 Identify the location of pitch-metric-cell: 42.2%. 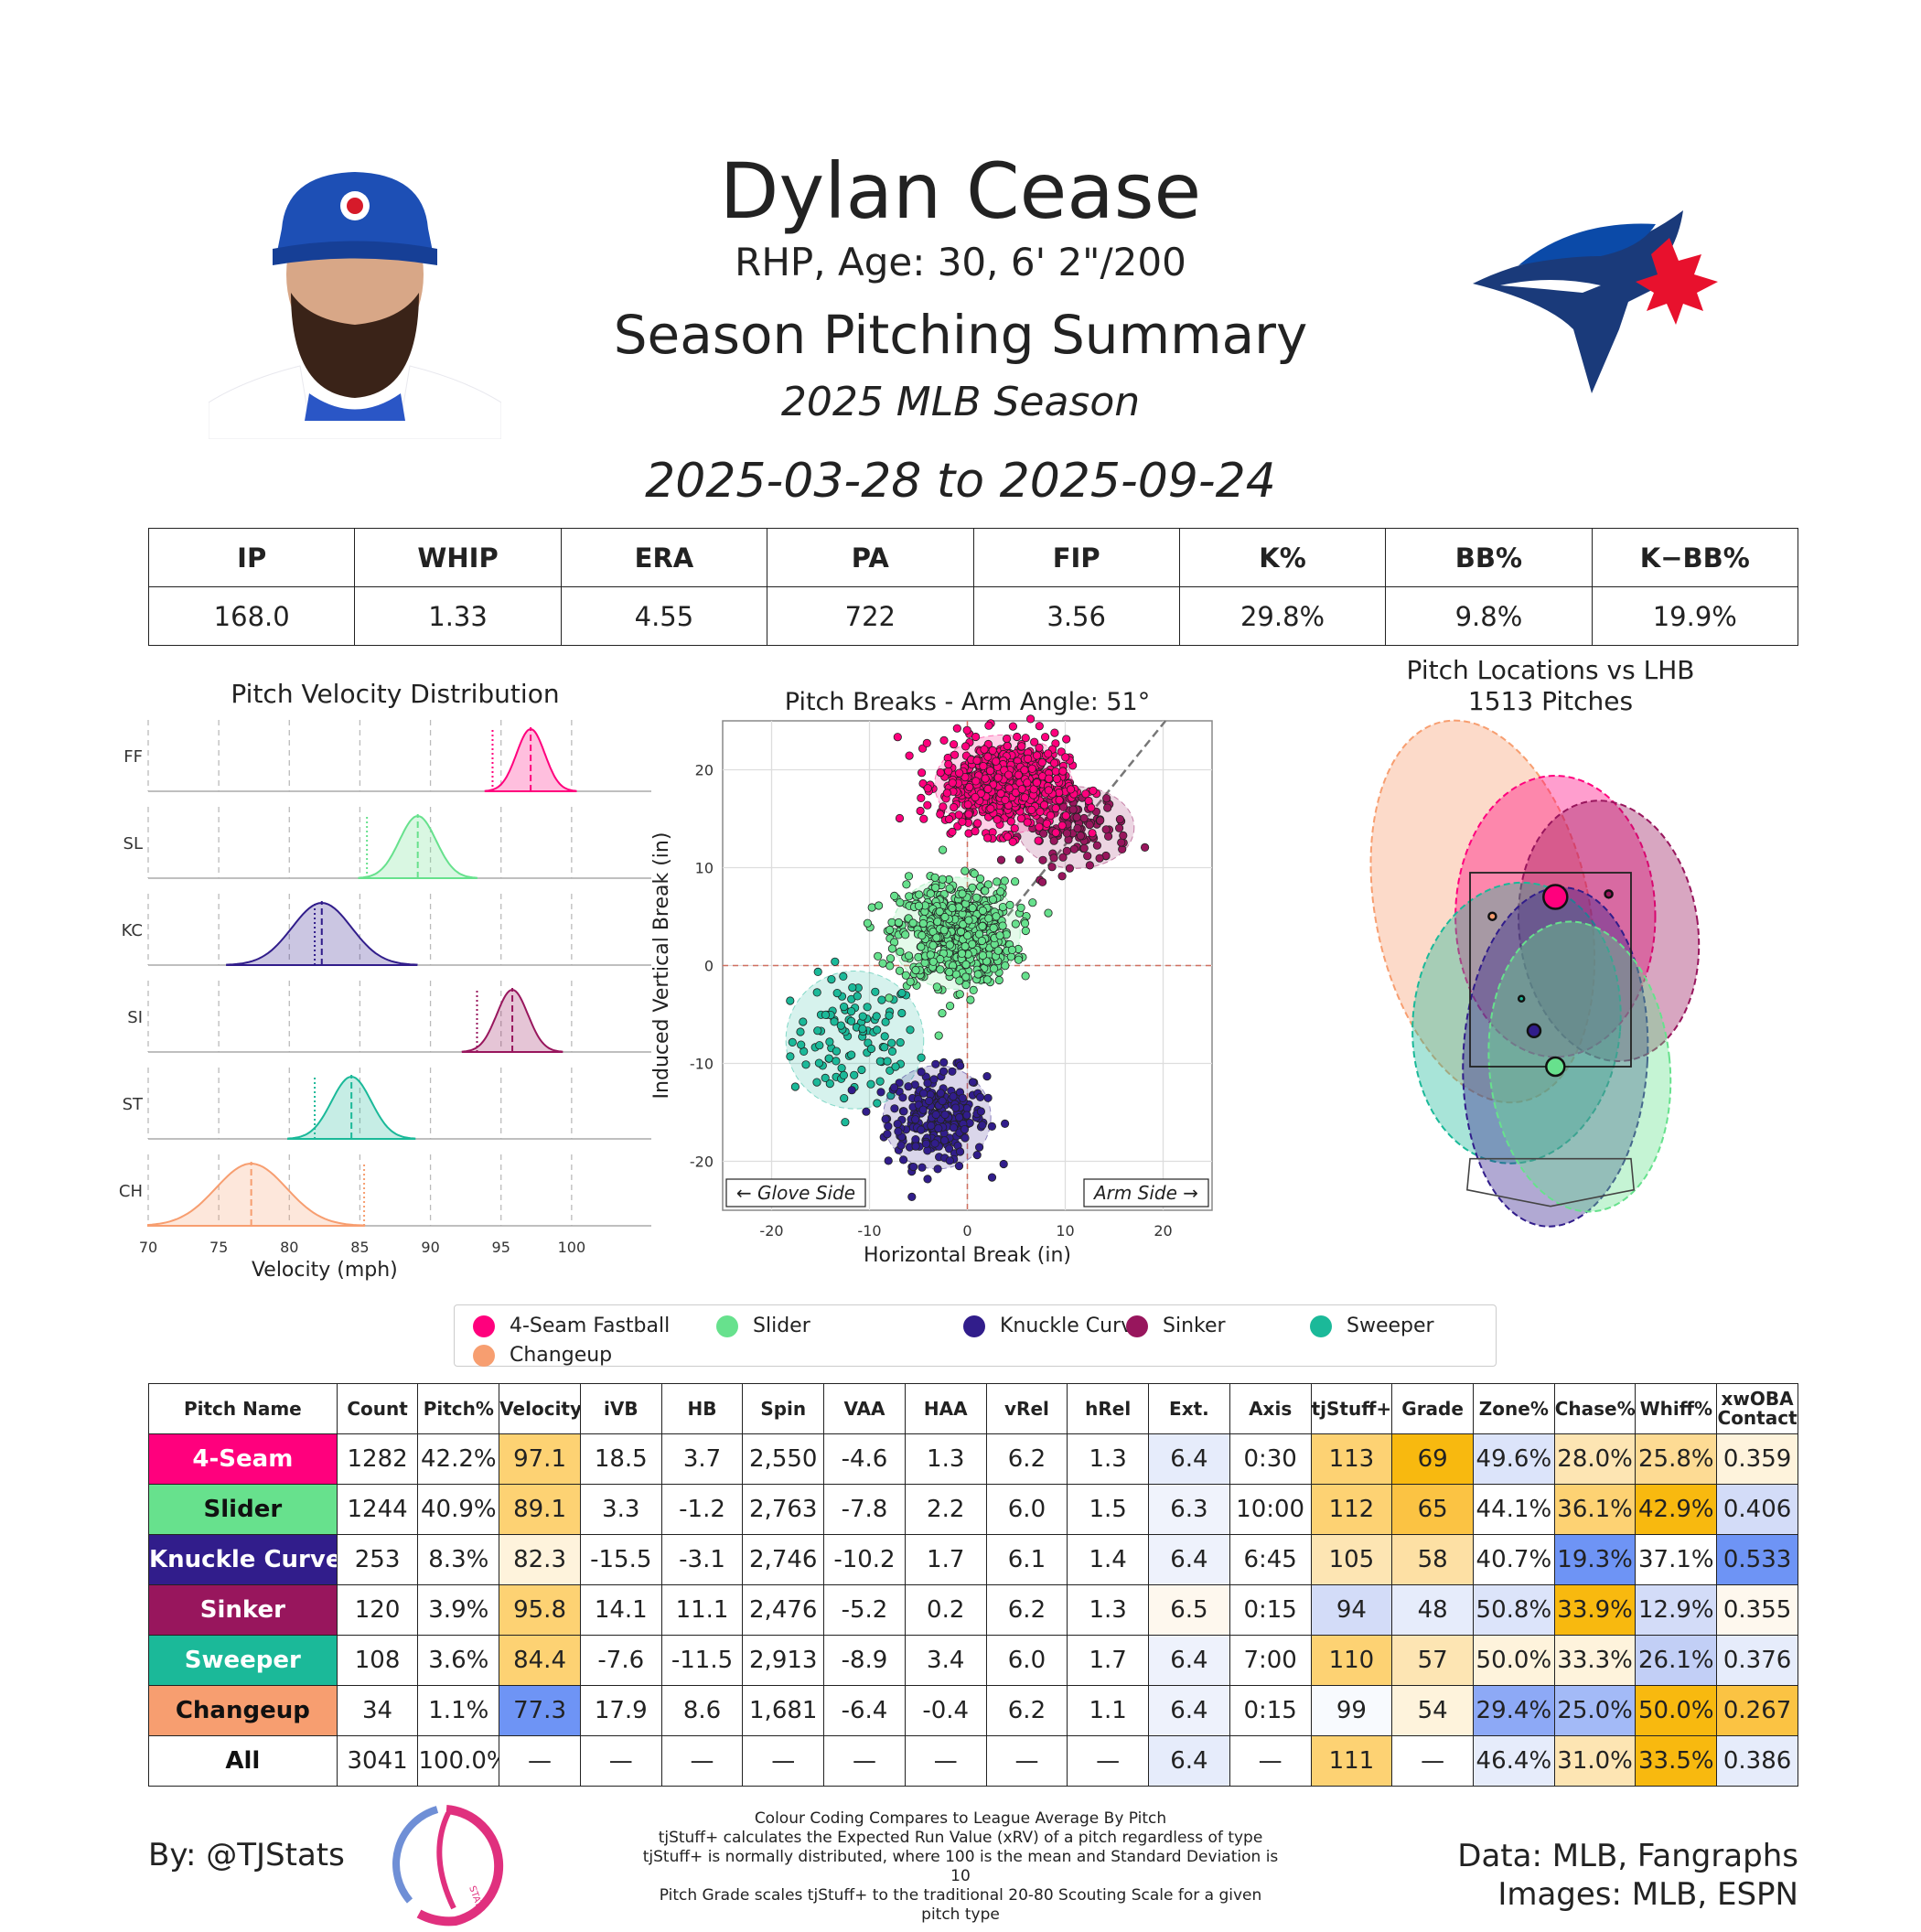
(458, 1459).